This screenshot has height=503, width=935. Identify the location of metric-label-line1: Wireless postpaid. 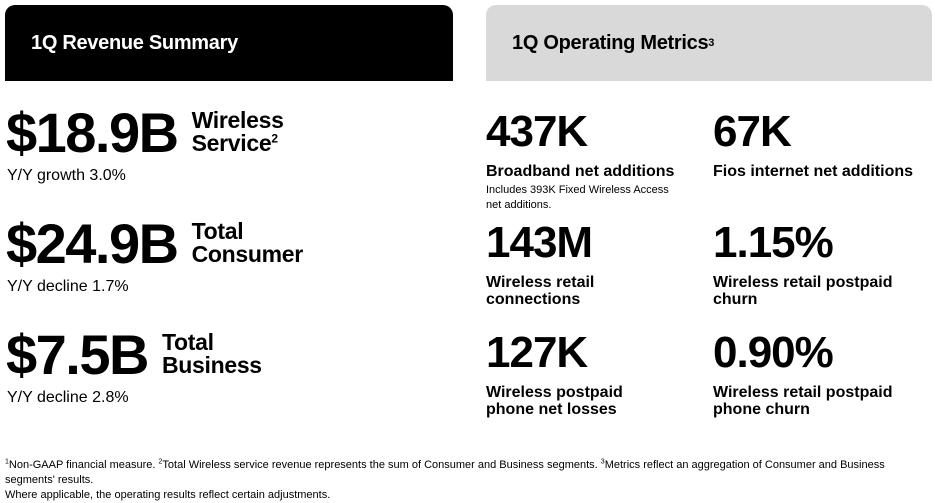
(554, 392).